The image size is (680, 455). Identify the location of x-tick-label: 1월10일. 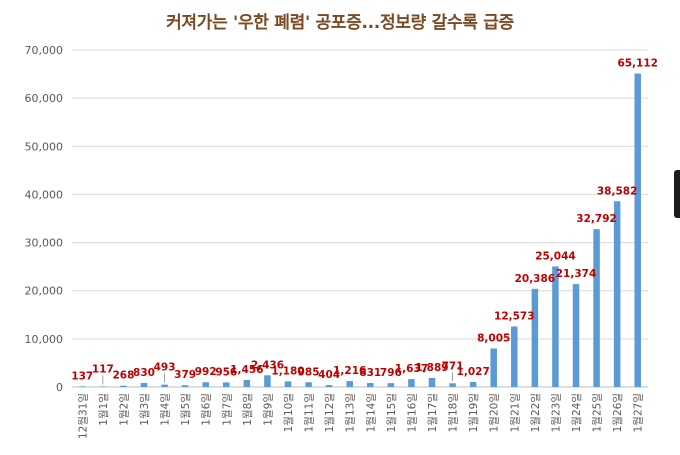
(288, 412).